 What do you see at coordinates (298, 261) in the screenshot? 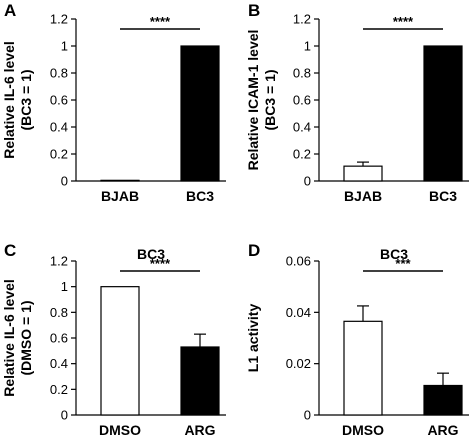
I see `y-tick-label: 0.06` at bounding box center [298, 261].